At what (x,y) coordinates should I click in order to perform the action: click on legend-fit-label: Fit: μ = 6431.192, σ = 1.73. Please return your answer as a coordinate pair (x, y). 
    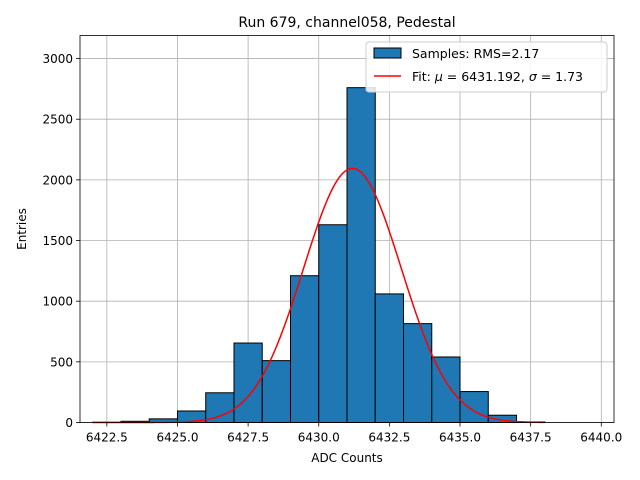
    Looking at the image, I should click on (497, 76).